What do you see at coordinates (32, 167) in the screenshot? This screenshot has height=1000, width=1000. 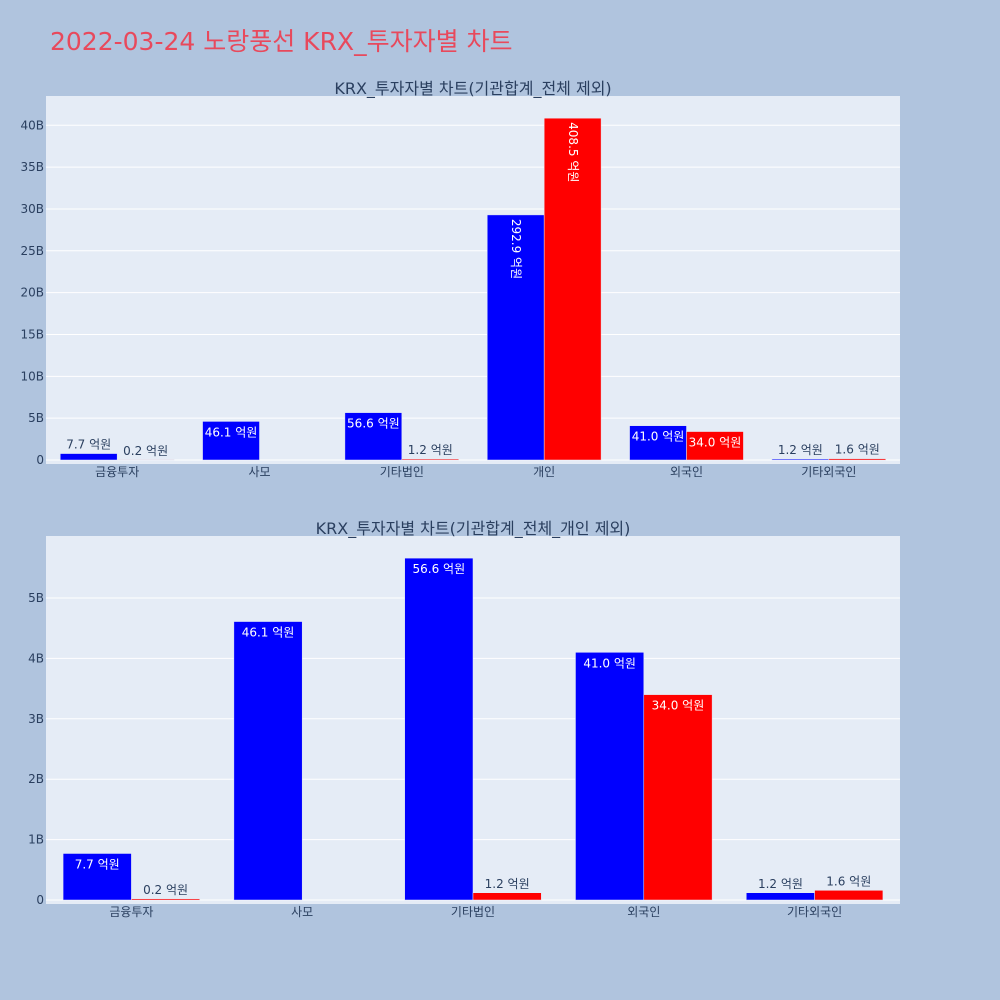 I see `y-tick-label: 35B` at bounding box center [32, 167].